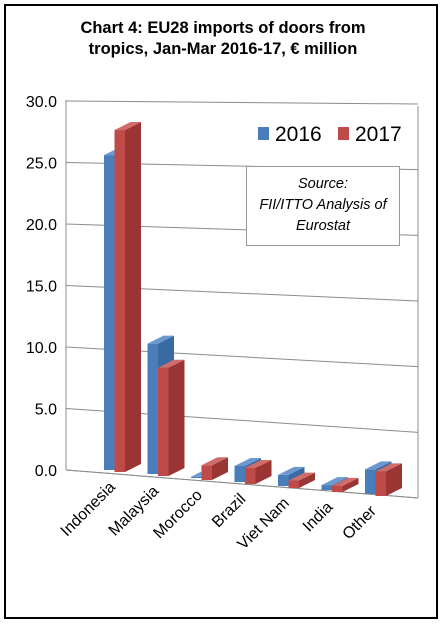 The height and width of the screenshot is (627, 446). What do you see at coordinates (263, 133) in the screenshot?
I see `legend-swatch-2016` at bounding box center [263, 133].